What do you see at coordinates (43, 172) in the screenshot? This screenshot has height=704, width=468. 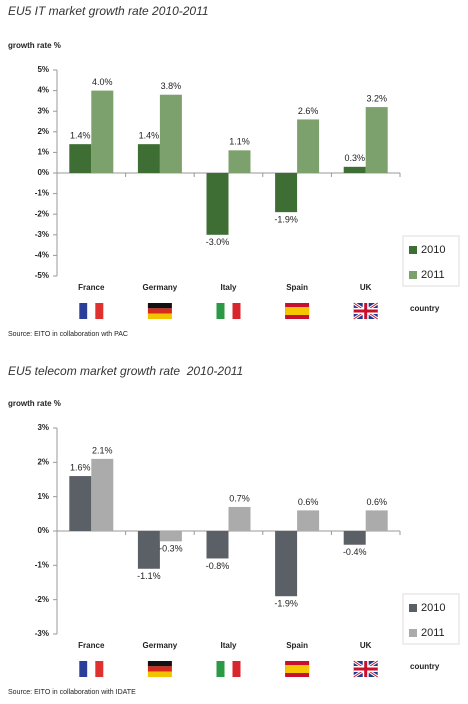 I see `y-tick-label: 0%` at bounding box center [43, 172].